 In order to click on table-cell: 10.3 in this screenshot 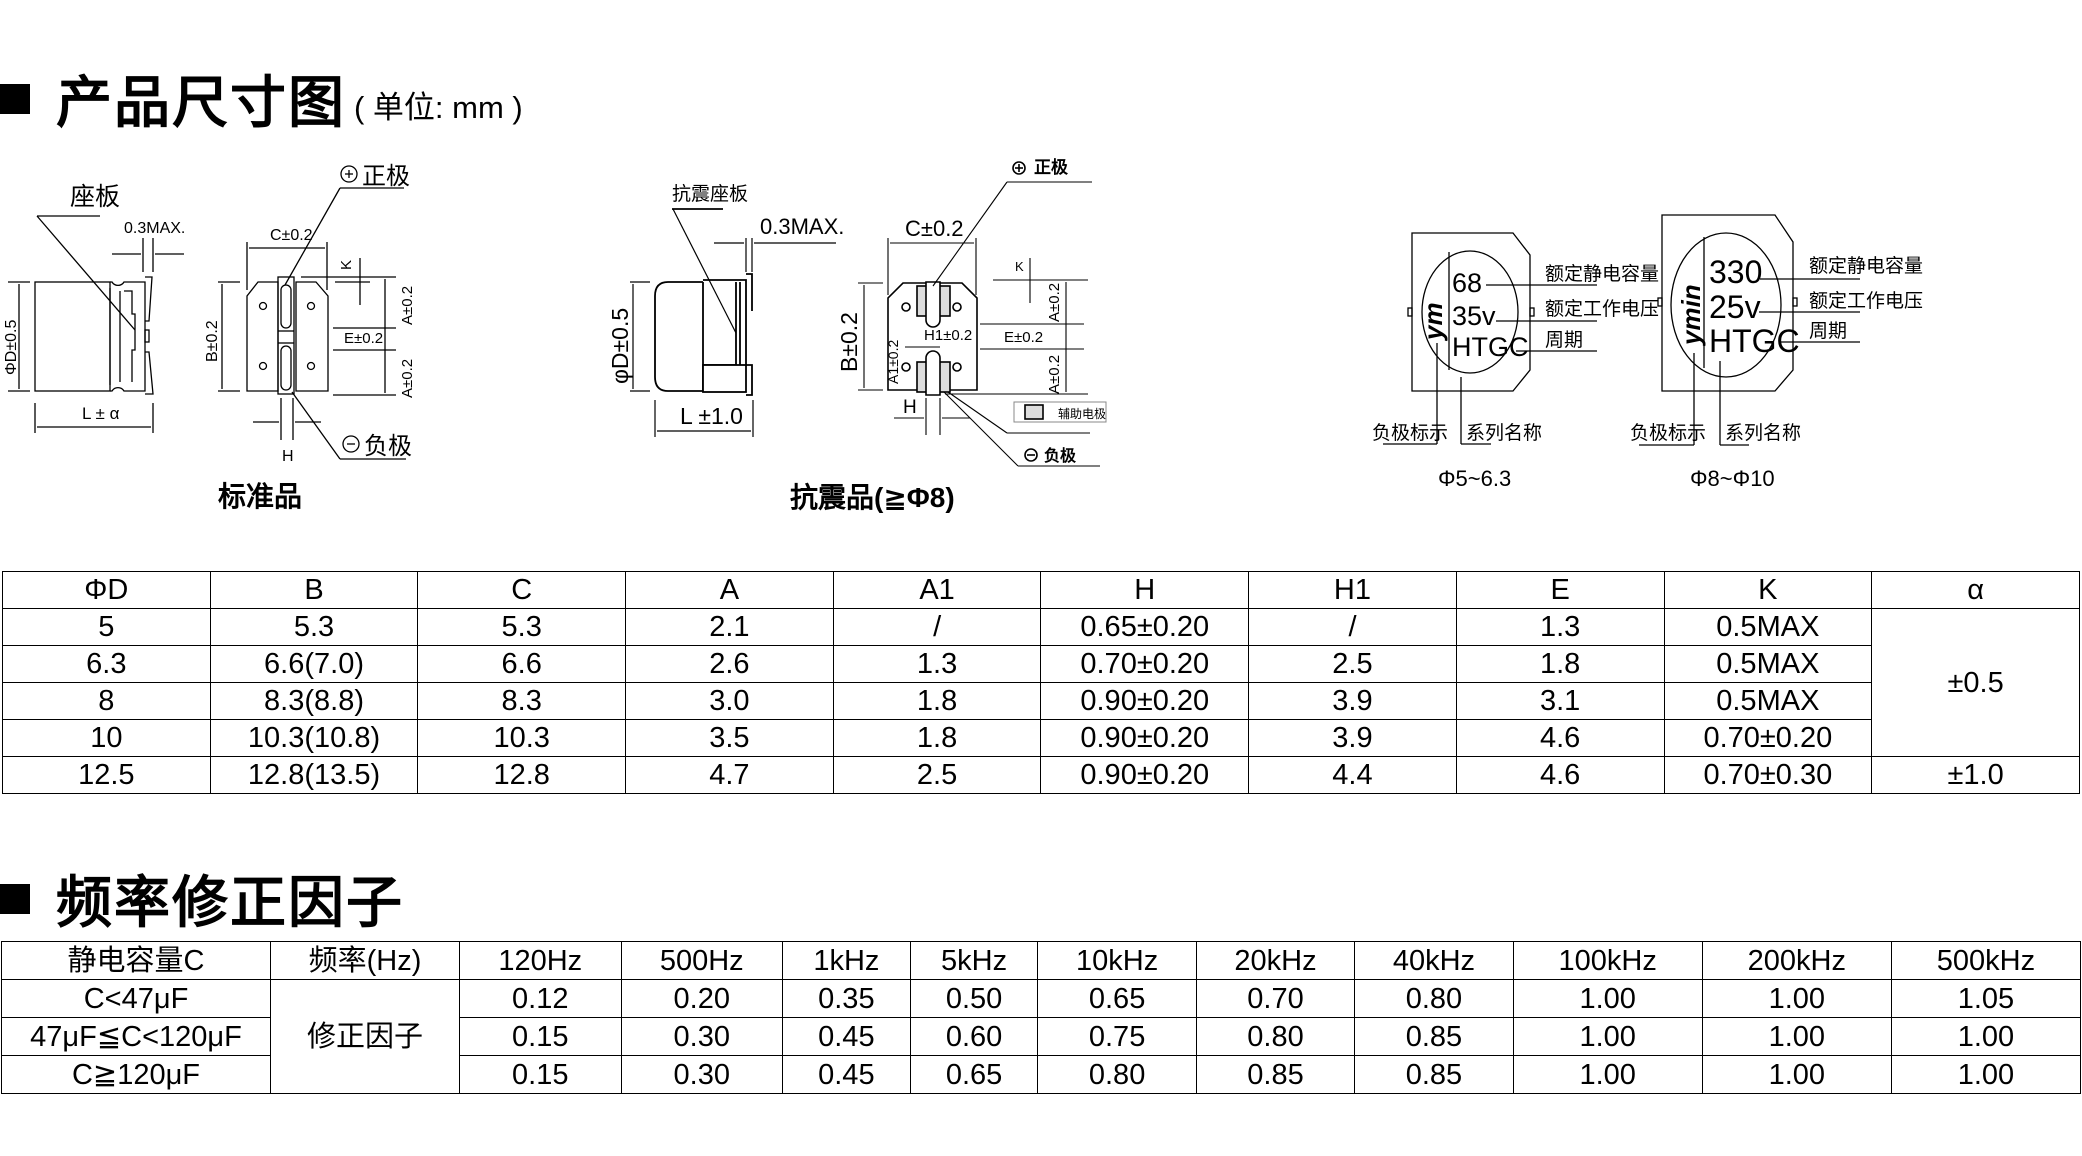, I will do `click(522, 738)`.